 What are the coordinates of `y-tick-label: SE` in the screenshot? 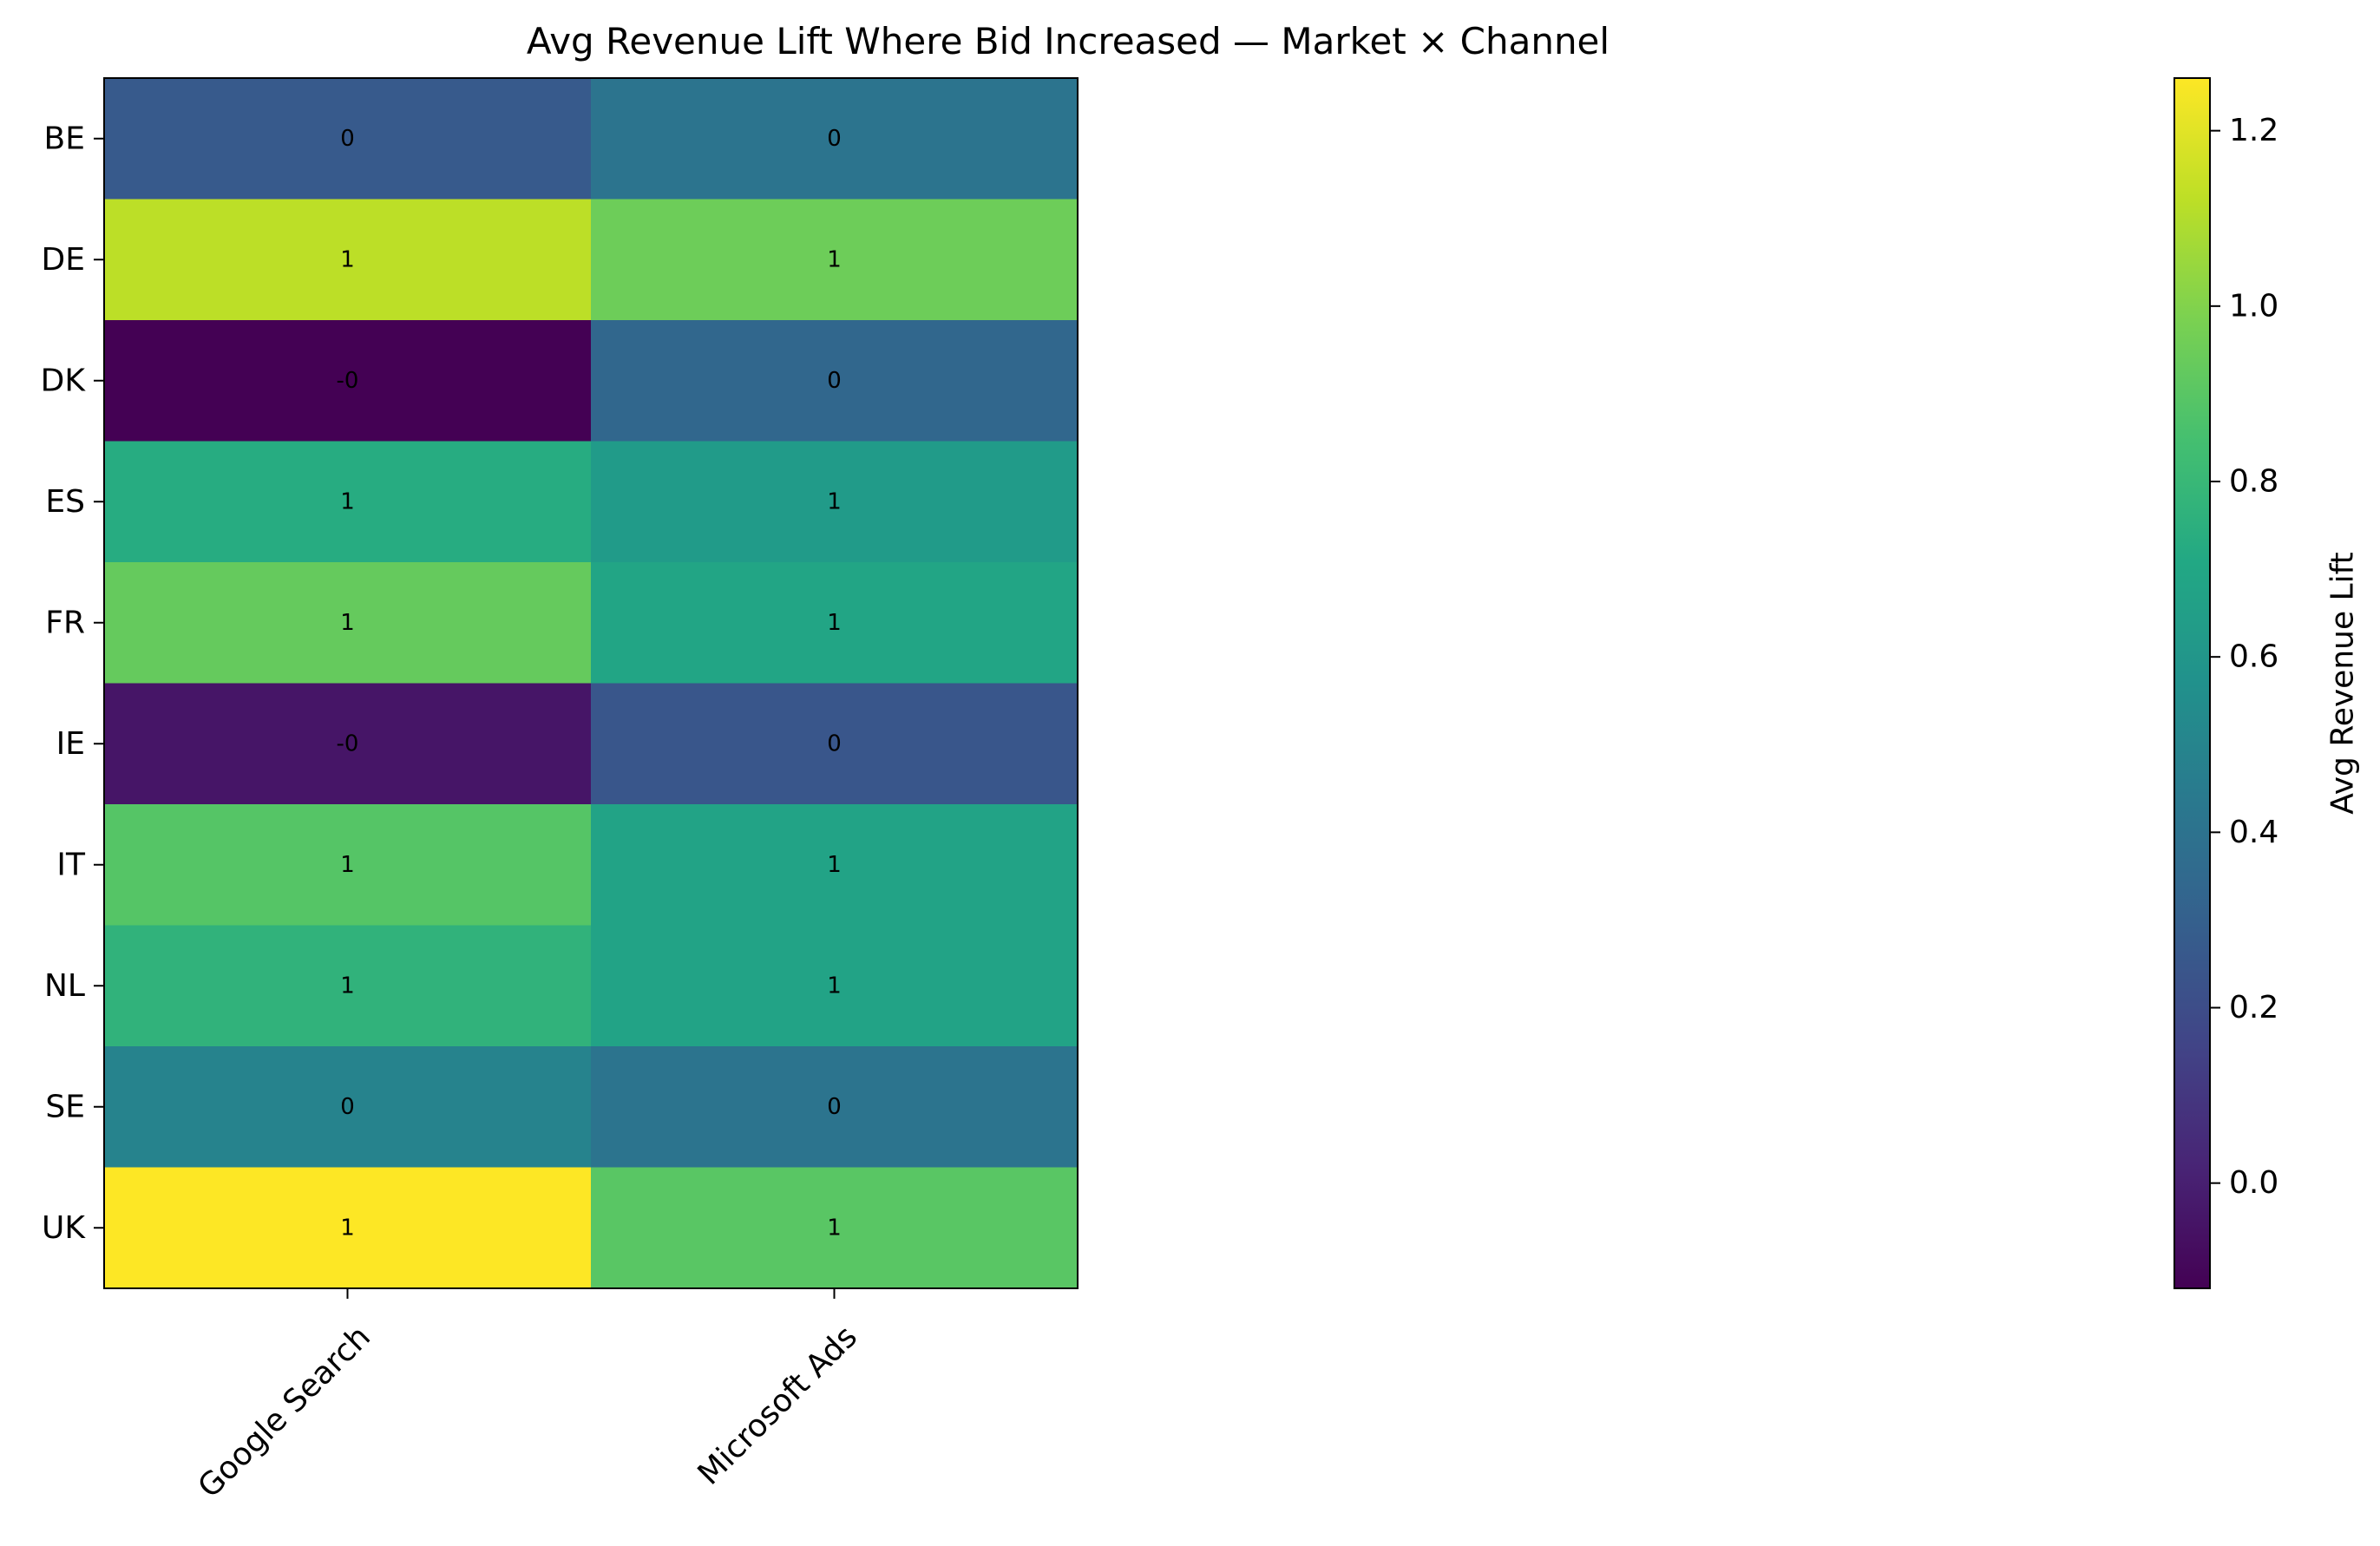 It's located at (65, 1106).